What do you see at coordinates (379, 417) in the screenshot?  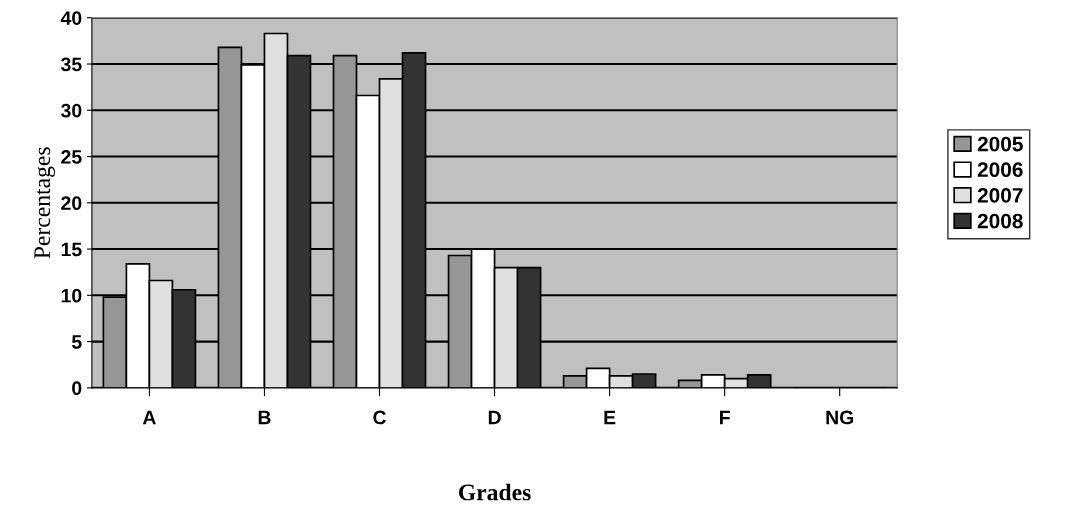 I see `x-tick-label: C` at bounding box center [379, 417].